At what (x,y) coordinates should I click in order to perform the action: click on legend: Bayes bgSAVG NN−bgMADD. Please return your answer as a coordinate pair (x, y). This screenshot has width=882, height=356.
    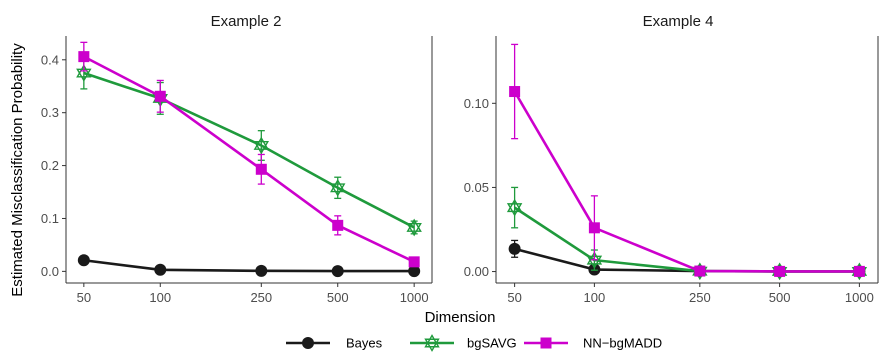
    Looking at the image, I should click on (474, 343).